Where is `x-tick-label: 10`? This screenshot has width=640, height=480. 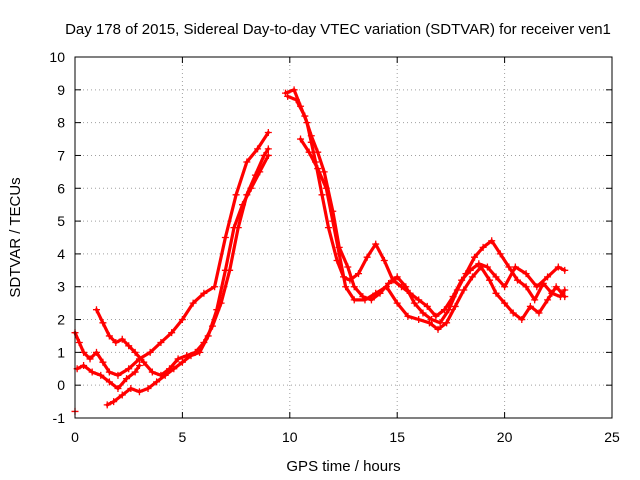
x-tick-label: 10 is located at coordinates (290, 437).